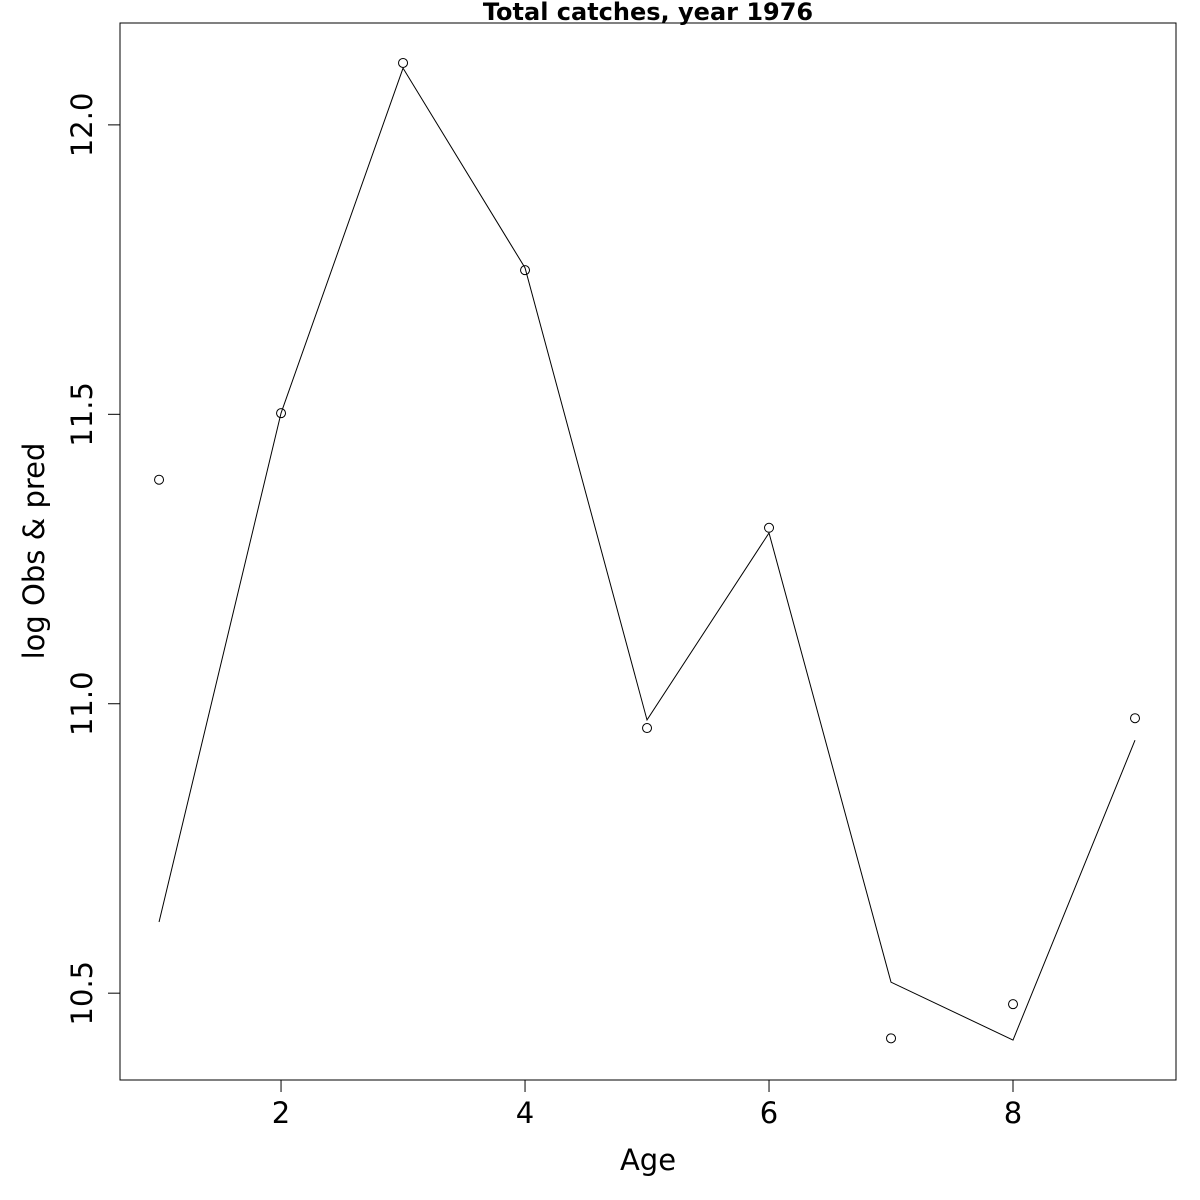 The height and width of the screenshot is (1200, 1200). Describe the element at coordinates (82, 703) in the screenshot. I see `y-tick-label: 11.0` at that location.